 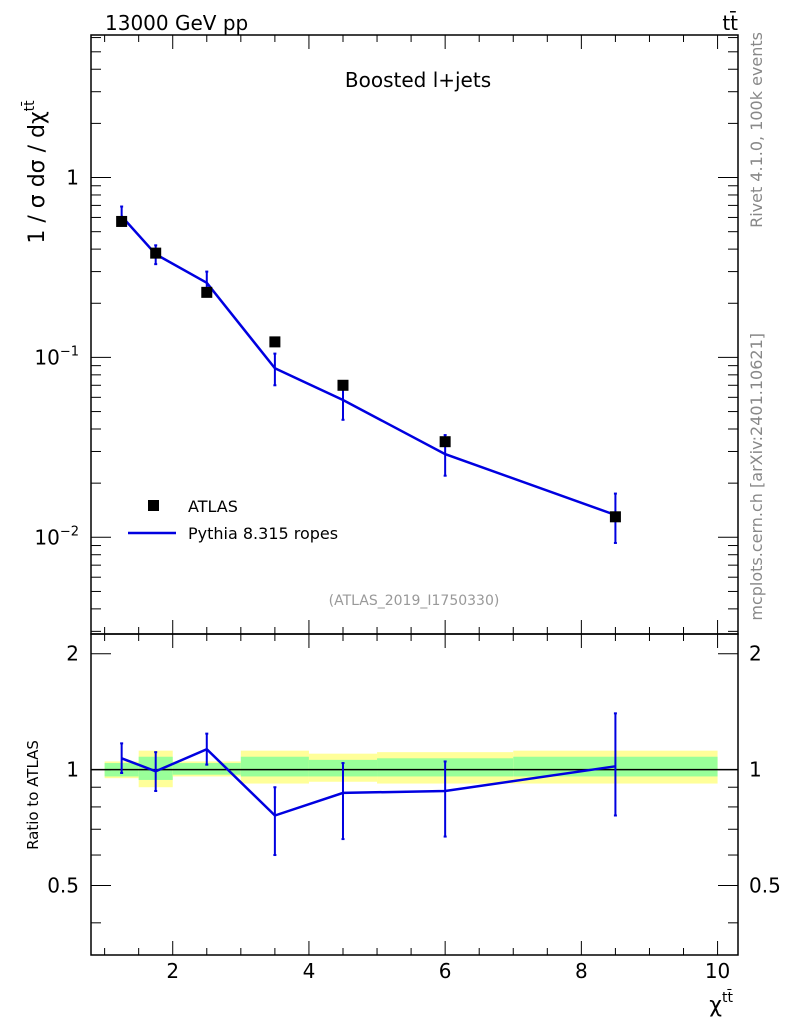 I want to click on legend: ATLAS Pythia 8.315 ropes, so click(x=233, y=520).